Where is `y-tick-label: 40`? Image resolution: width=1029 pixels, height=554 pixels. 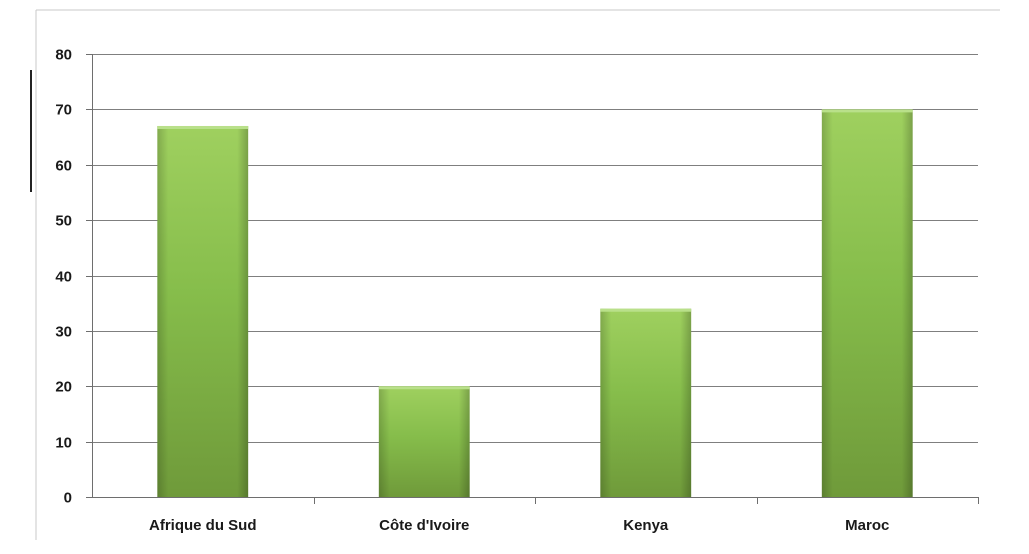 y-tick-label: 40 is located at coordinates (63, 277).